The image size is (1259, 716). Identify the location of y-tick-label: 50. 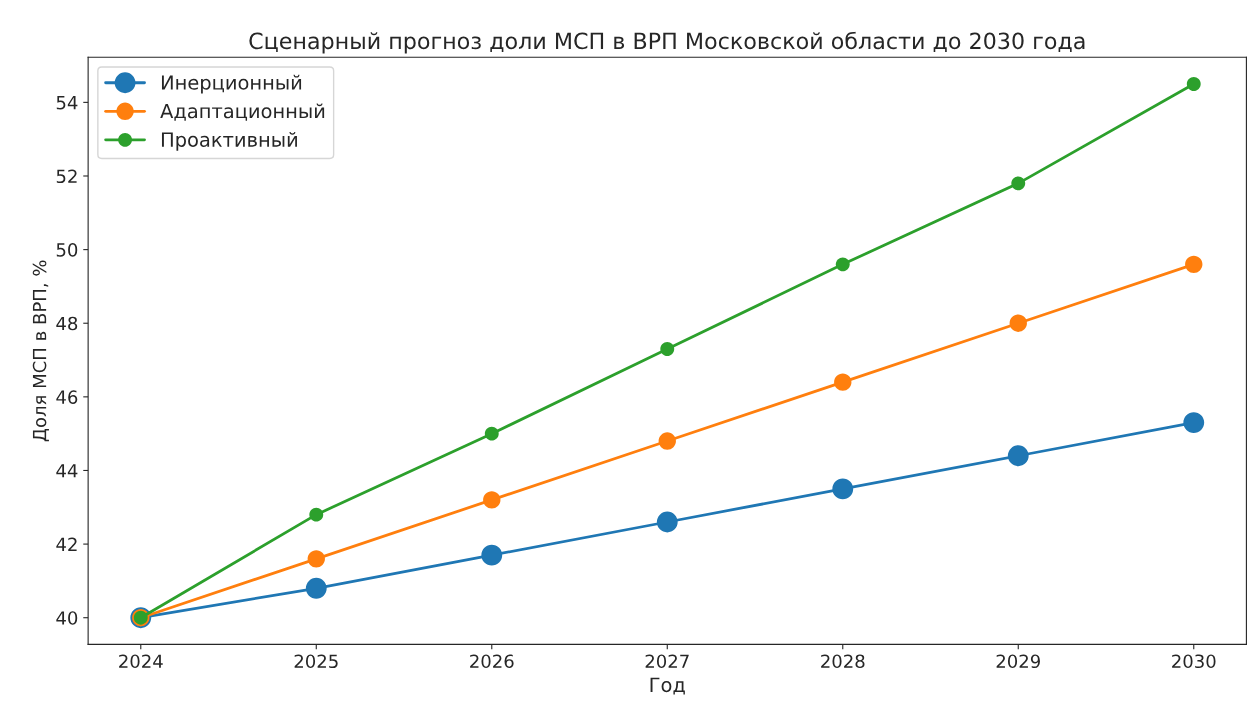
(67, 250).